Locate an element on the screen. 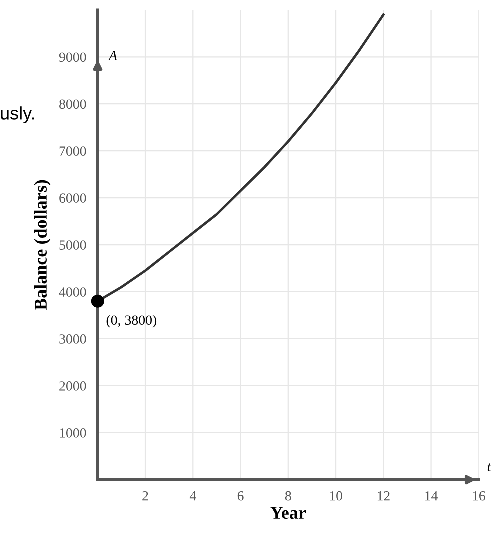 The image size is (502, 535). y-tick-label: 7000 is located at coordinates (73, 151).